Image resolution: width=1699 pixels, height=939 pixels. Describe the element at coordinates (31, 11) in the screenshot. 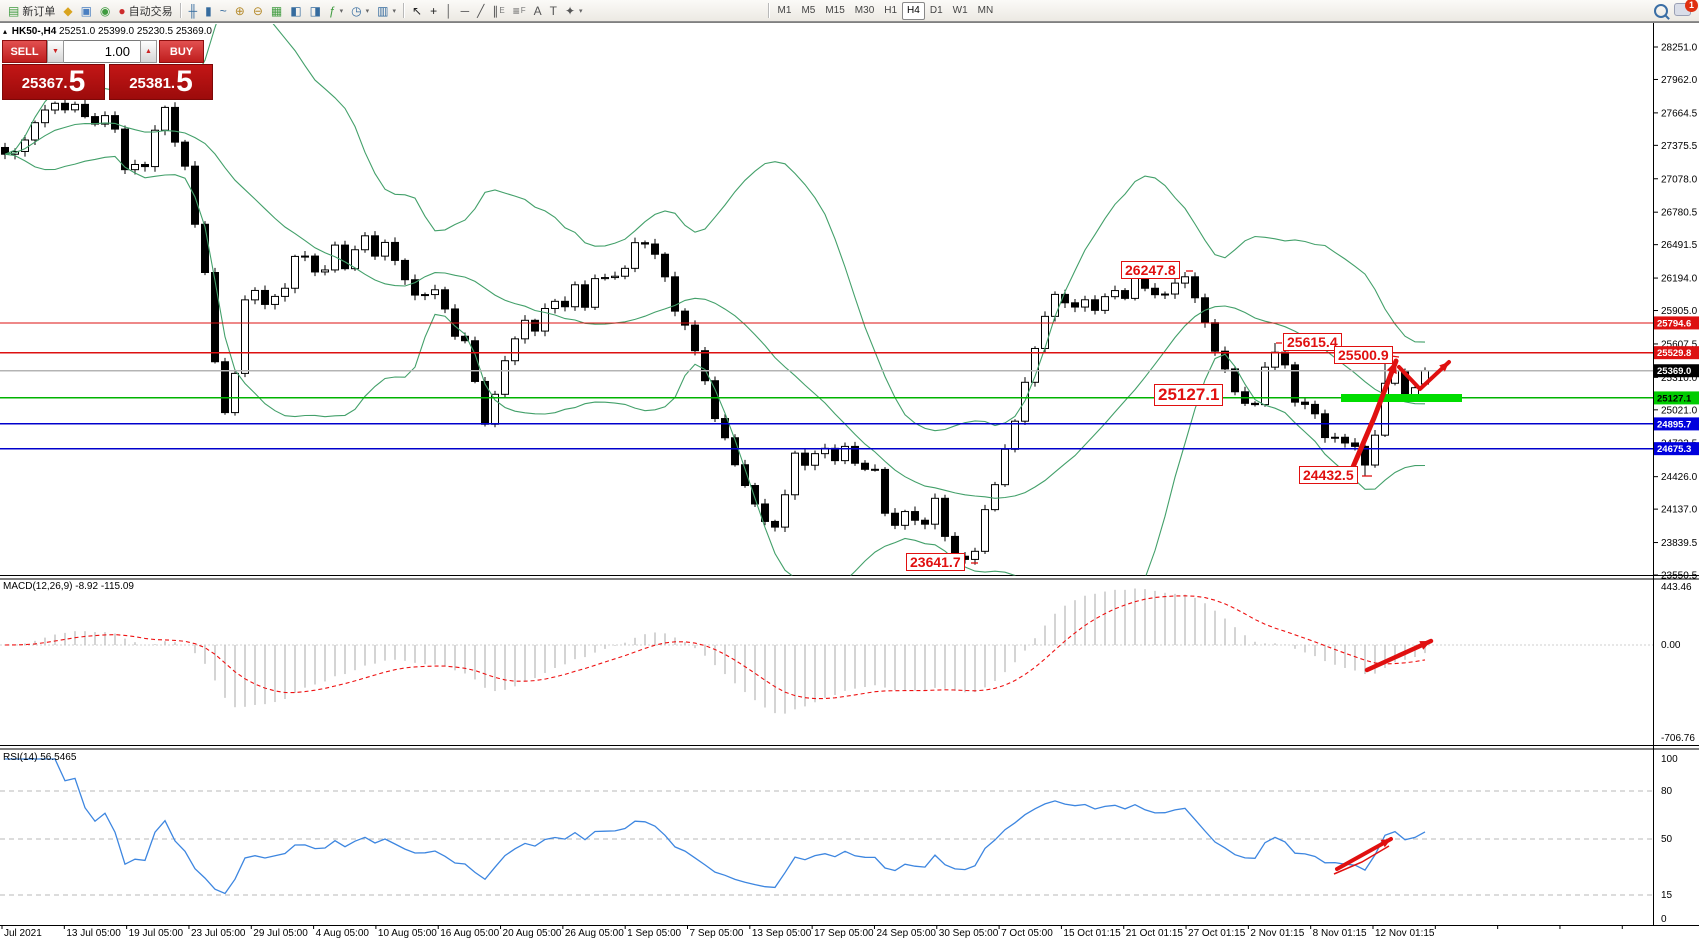

I see `new-order-button: ▤ 新订单` at that location.